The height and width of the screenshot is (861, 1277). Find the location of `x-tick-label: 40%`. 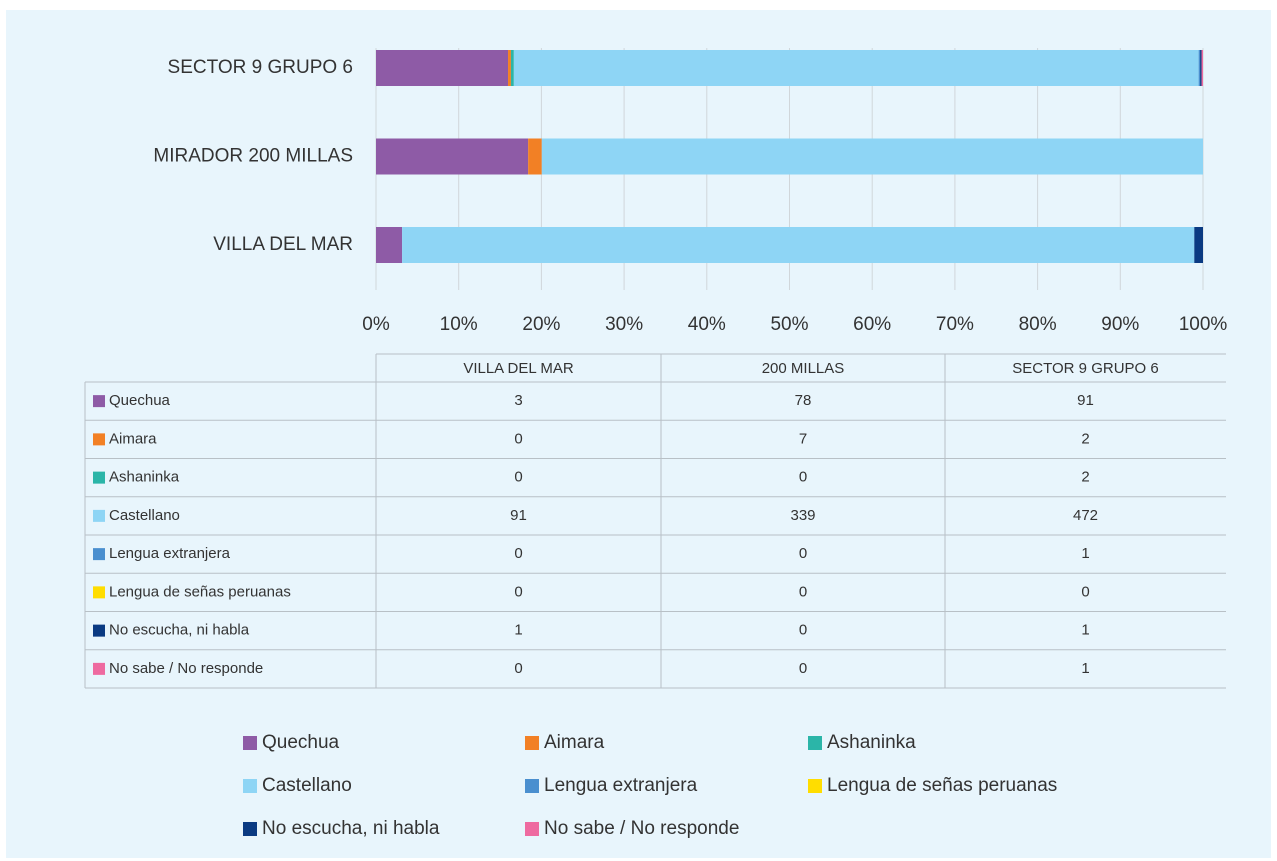

x-tick-label: 40% is located at coordinates (707, 324).